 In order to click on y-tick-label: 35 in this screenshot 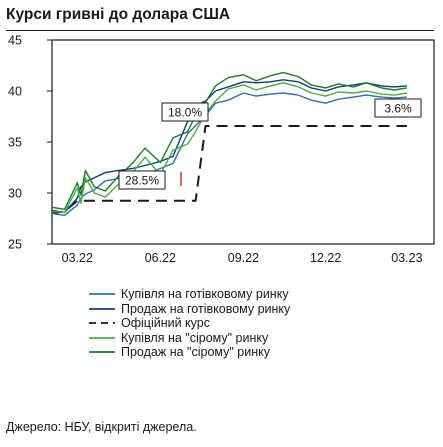, I will do `click(15, 143)`.